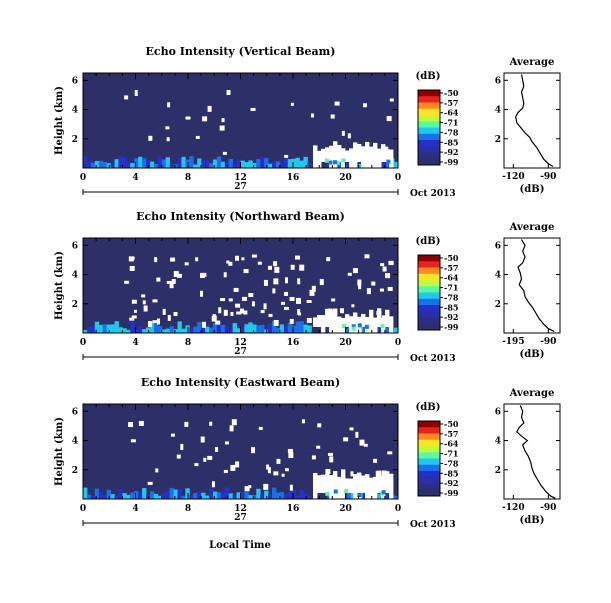 Image resolution: width=611 pixels, height=603 pixels. I want to click on profile-title: Average, so click(532, 227).